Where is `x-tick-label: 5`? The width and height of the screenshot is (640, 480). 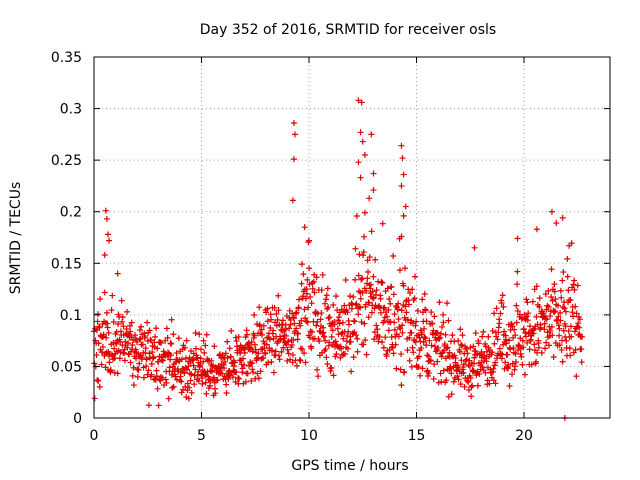 x-tick-label: 5 is located at coordinates (201, 436).